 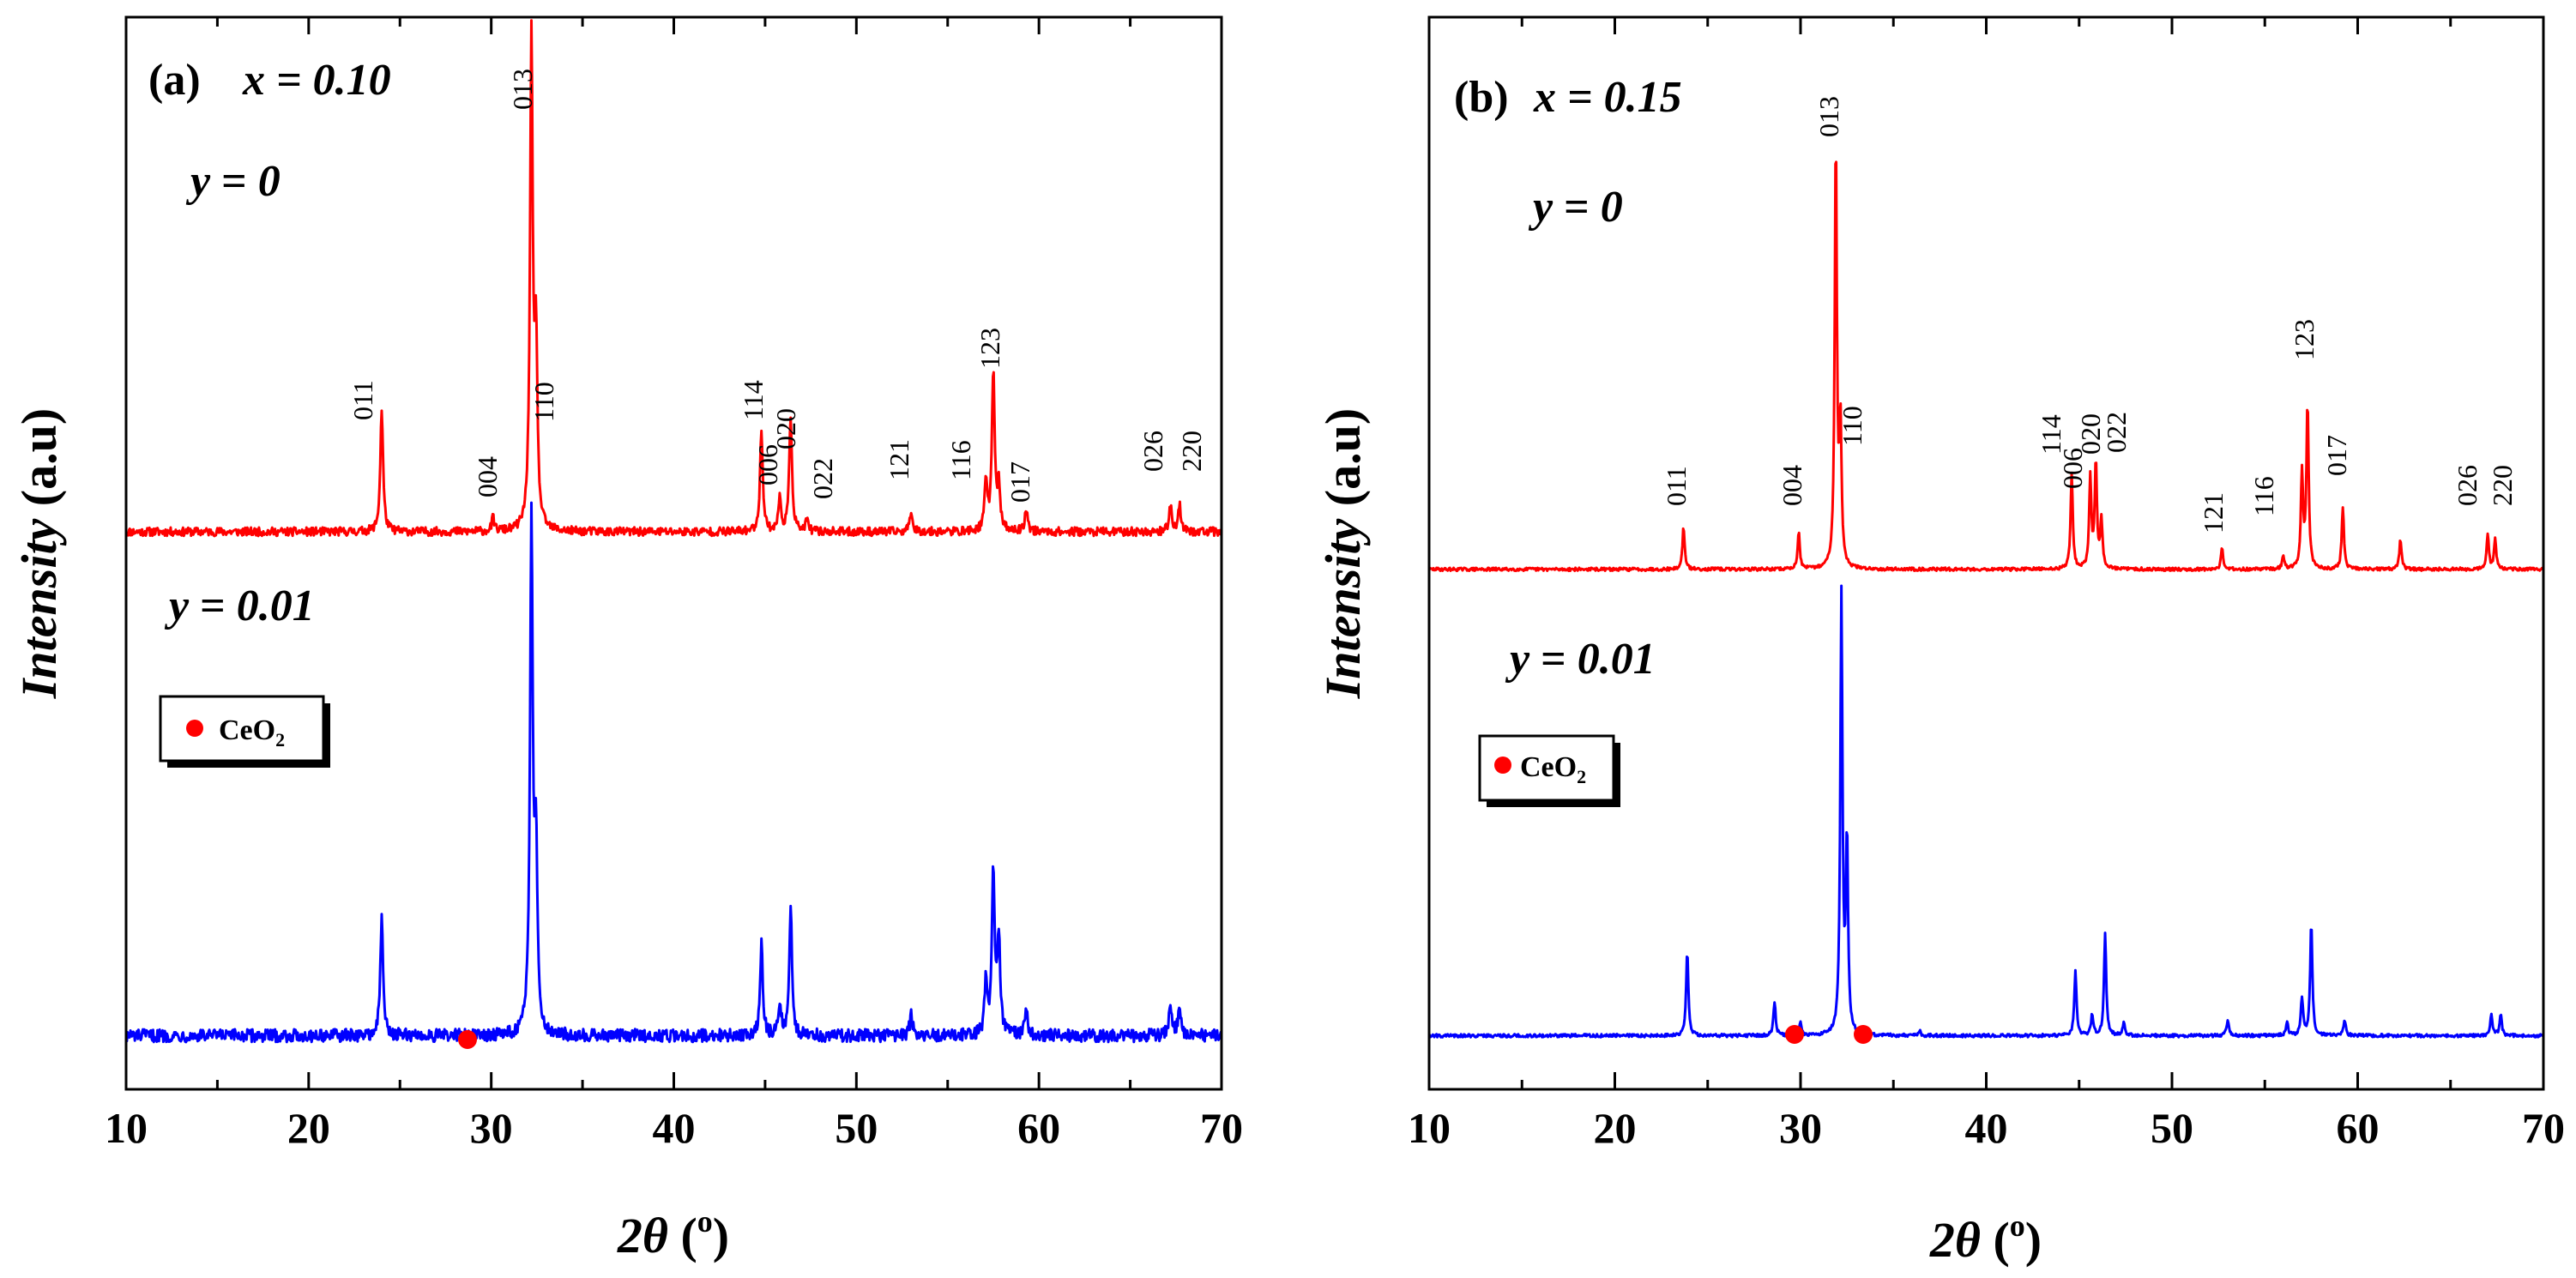 I want to click on panel-a-peak-label-013: 013, so click(x=522, y=89).